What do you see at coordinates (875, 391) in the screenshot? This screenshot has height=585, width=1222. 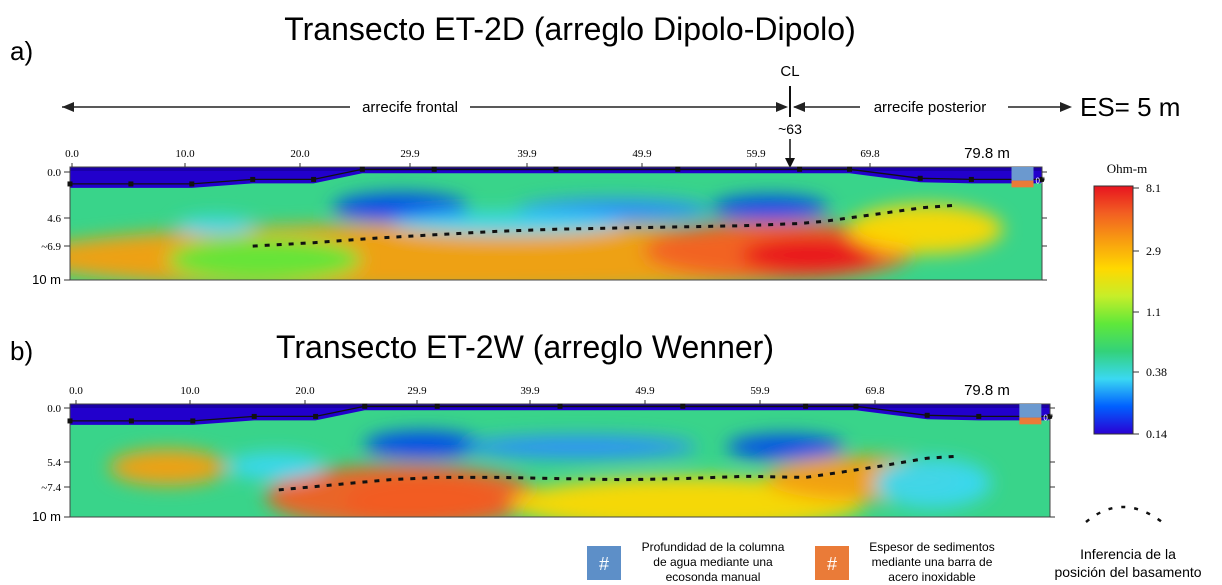 I see `x-tick-label: 69.8` at bounding box center [875, 391].